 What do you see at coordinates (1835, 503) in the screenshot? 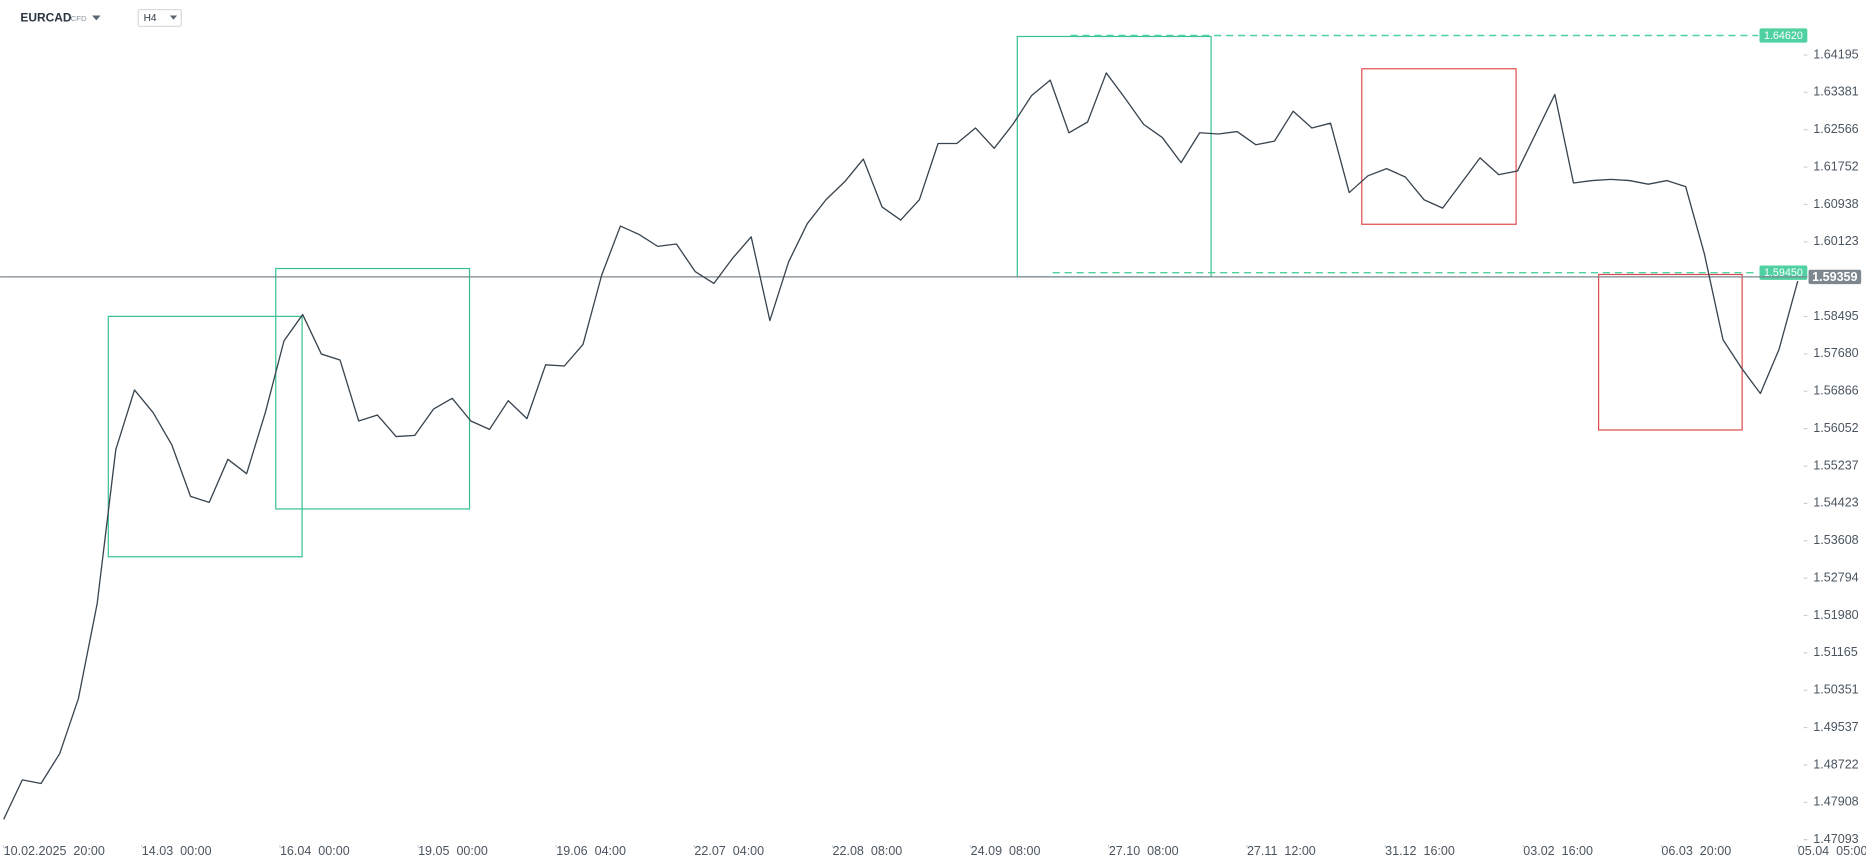
I see `y-tick-label: 1.54423` at bounding box center [1835, 503].